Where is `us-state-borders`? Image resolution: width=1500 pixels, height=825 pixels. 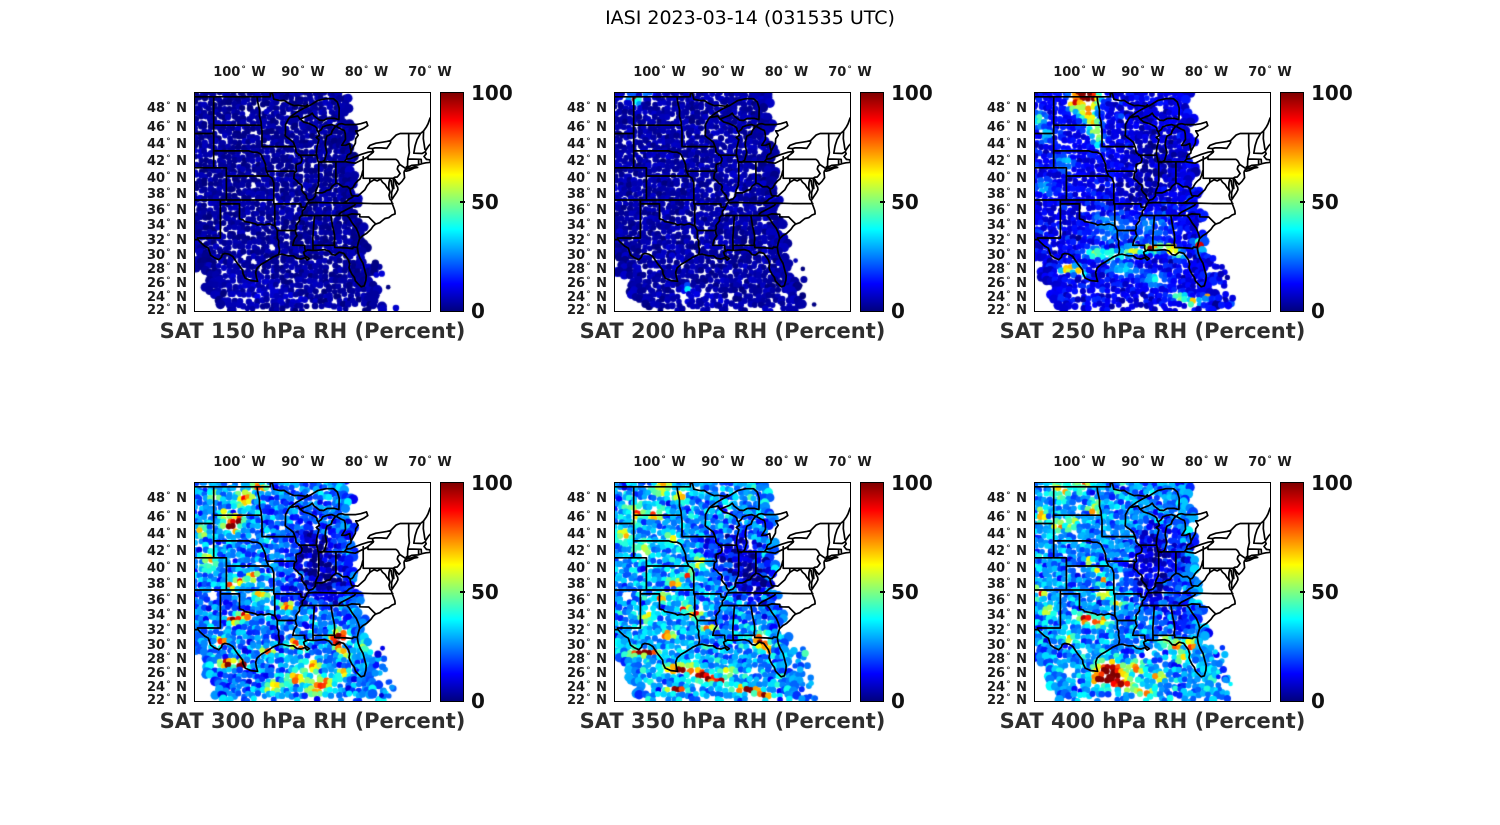 us-state-borders is located at coordinates (1152, 580).